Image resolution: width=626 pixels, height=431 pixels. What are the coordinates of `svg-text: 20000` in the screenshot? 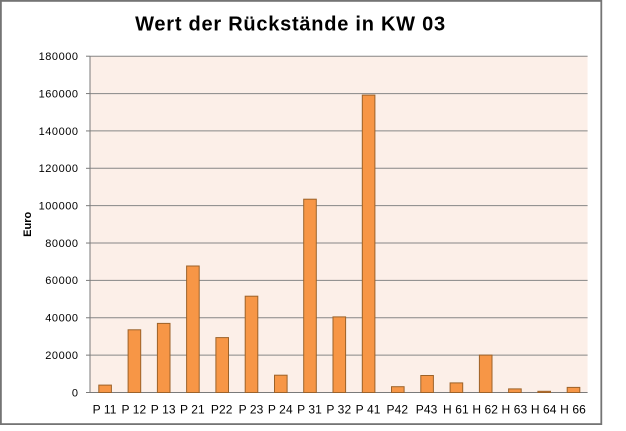 It's located at (61, 356).